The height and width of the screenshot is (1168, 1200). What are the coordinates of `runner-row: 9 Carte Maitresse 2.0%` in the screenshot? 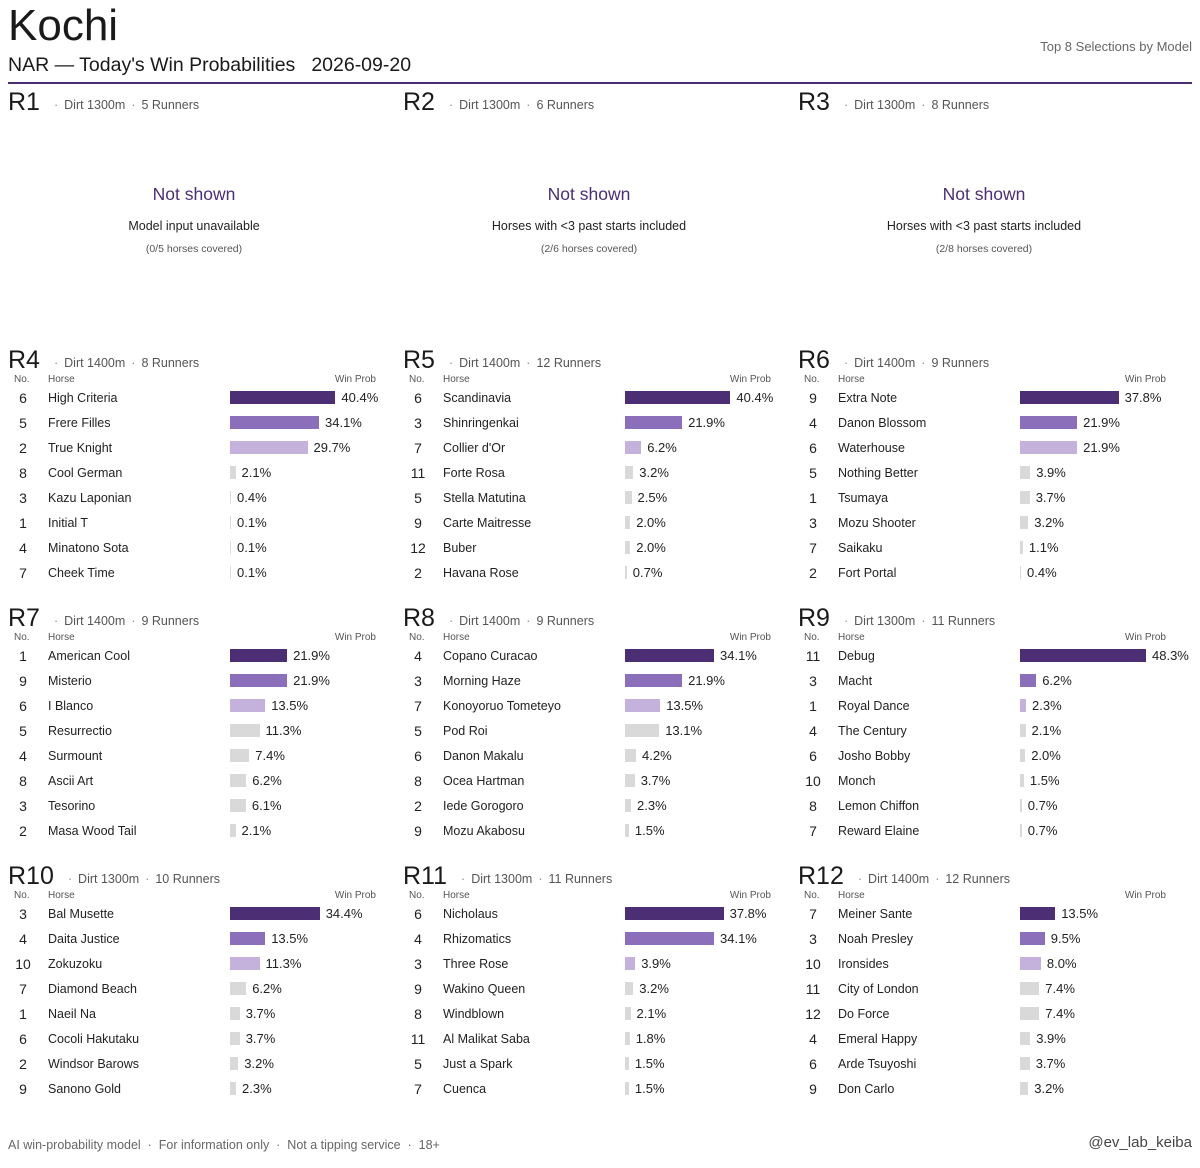 It's located at (589, 523).